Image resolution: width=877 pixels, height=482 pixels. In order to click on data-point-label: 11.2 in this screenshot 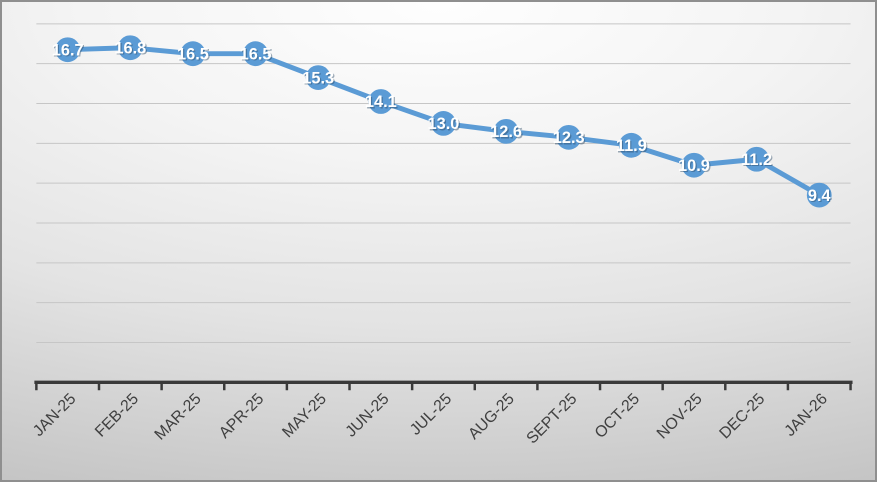, I will do `click(756, 160)`.